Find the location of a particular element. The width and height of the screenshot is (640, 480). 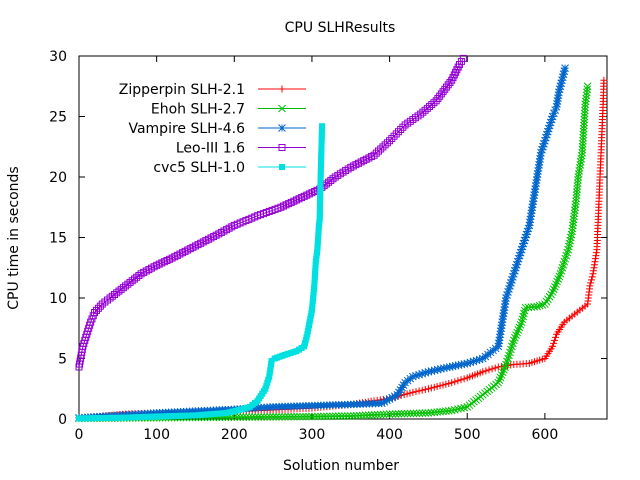

x-axis-label: Solution number is located at coordinates (341, 466).